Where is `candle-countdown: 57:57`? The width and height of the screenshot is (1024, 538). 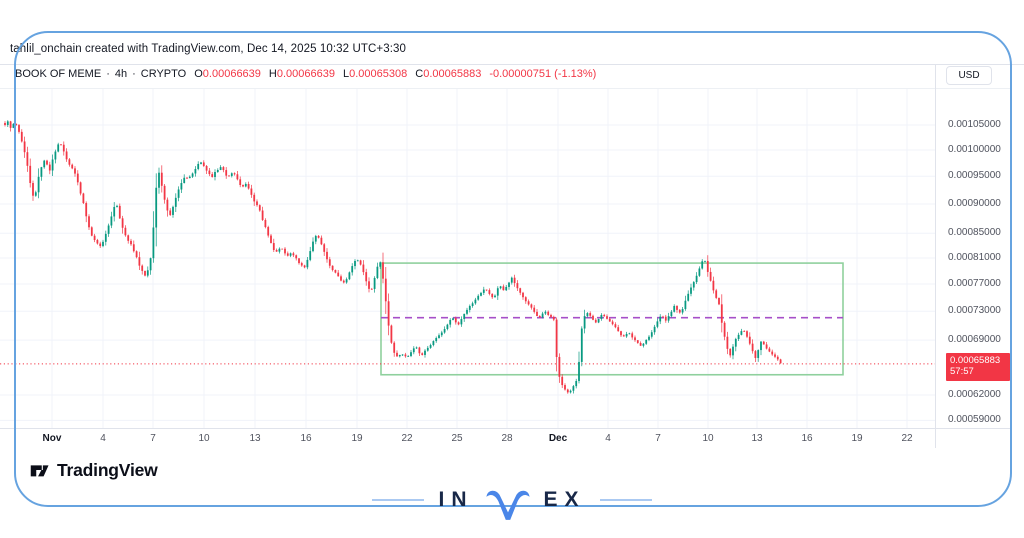 candle-countdown: 57:57 is located at coordinates (962, 372).